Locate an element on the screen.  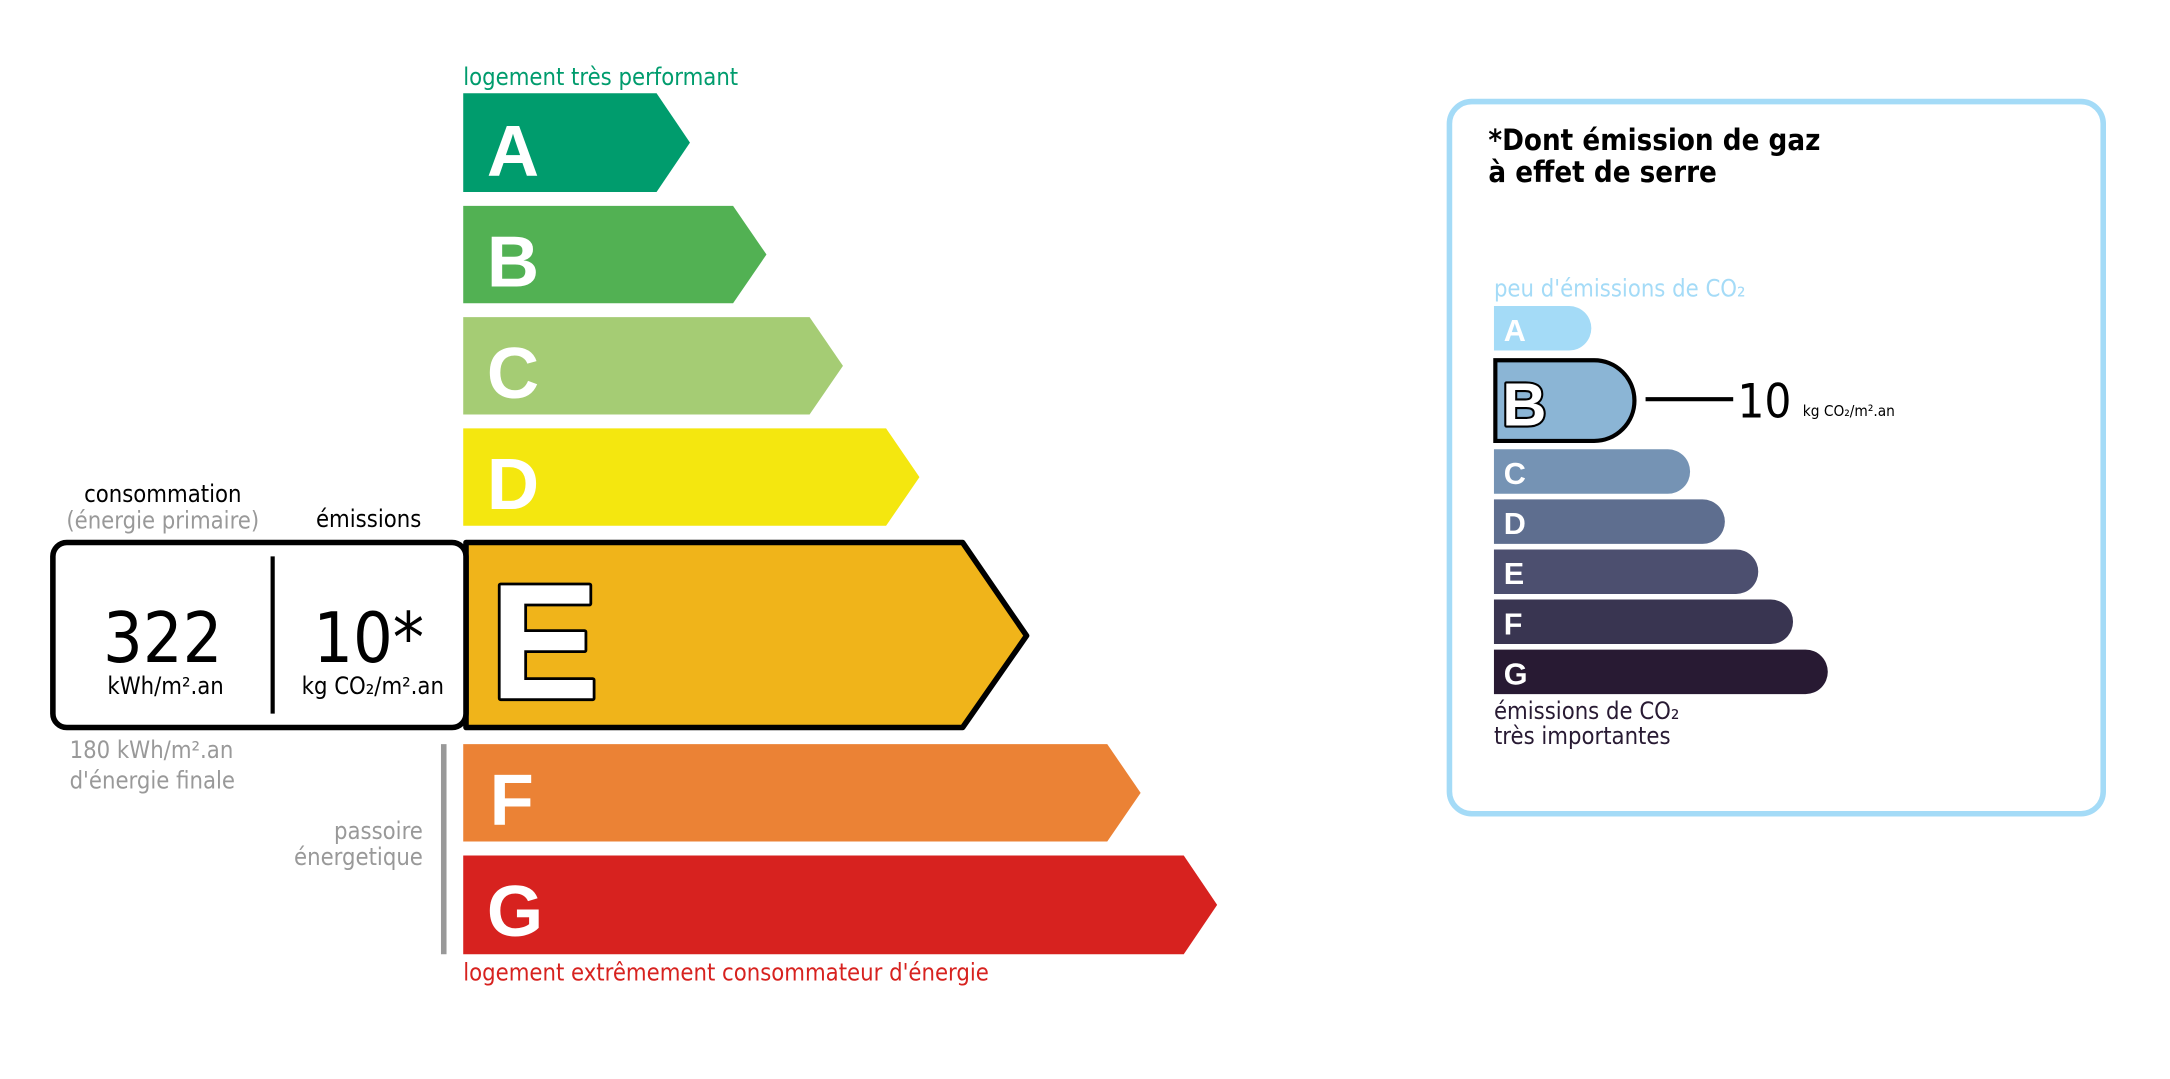
ges-bar-d is located at coordinates (1609, 521).